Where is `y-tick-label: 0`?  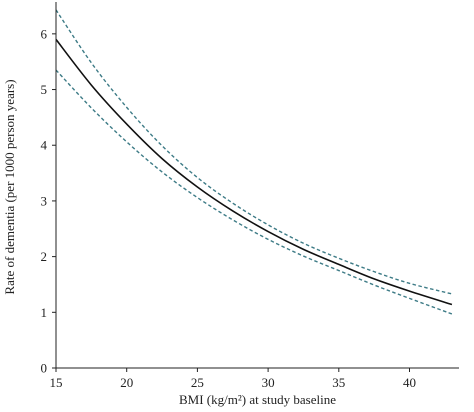
y-tick-label: 0 is located at coordinates (44, 368).